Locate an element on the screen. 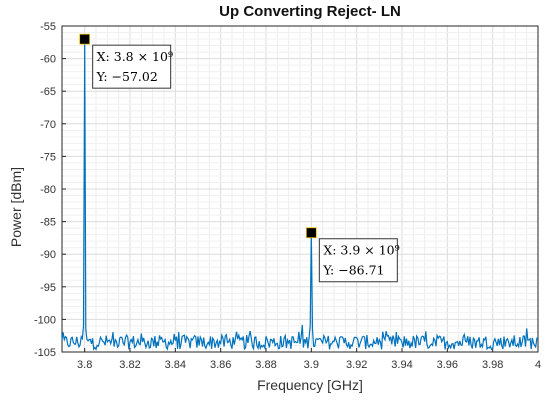 The image size is (550, 405). x-axis: 3.8 3.82 3.84 3.86 3.88 3.9 3.92 3.94 3.96 3.98 4 is located at coordinates (309, 359).